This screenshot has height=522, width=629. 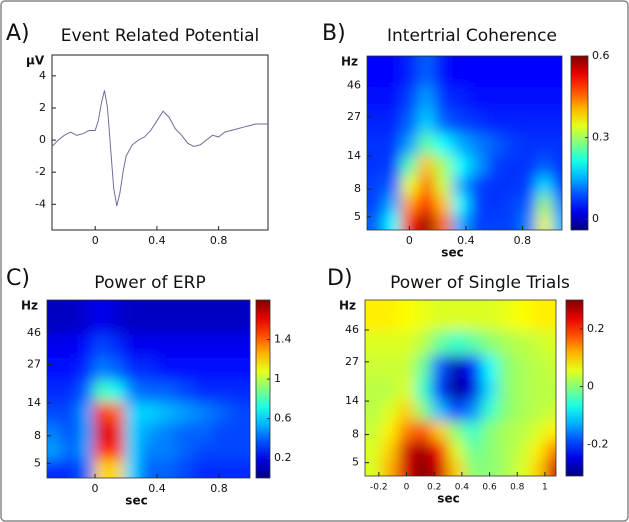 I want to click on plot-area, so click(x=148, y=389).